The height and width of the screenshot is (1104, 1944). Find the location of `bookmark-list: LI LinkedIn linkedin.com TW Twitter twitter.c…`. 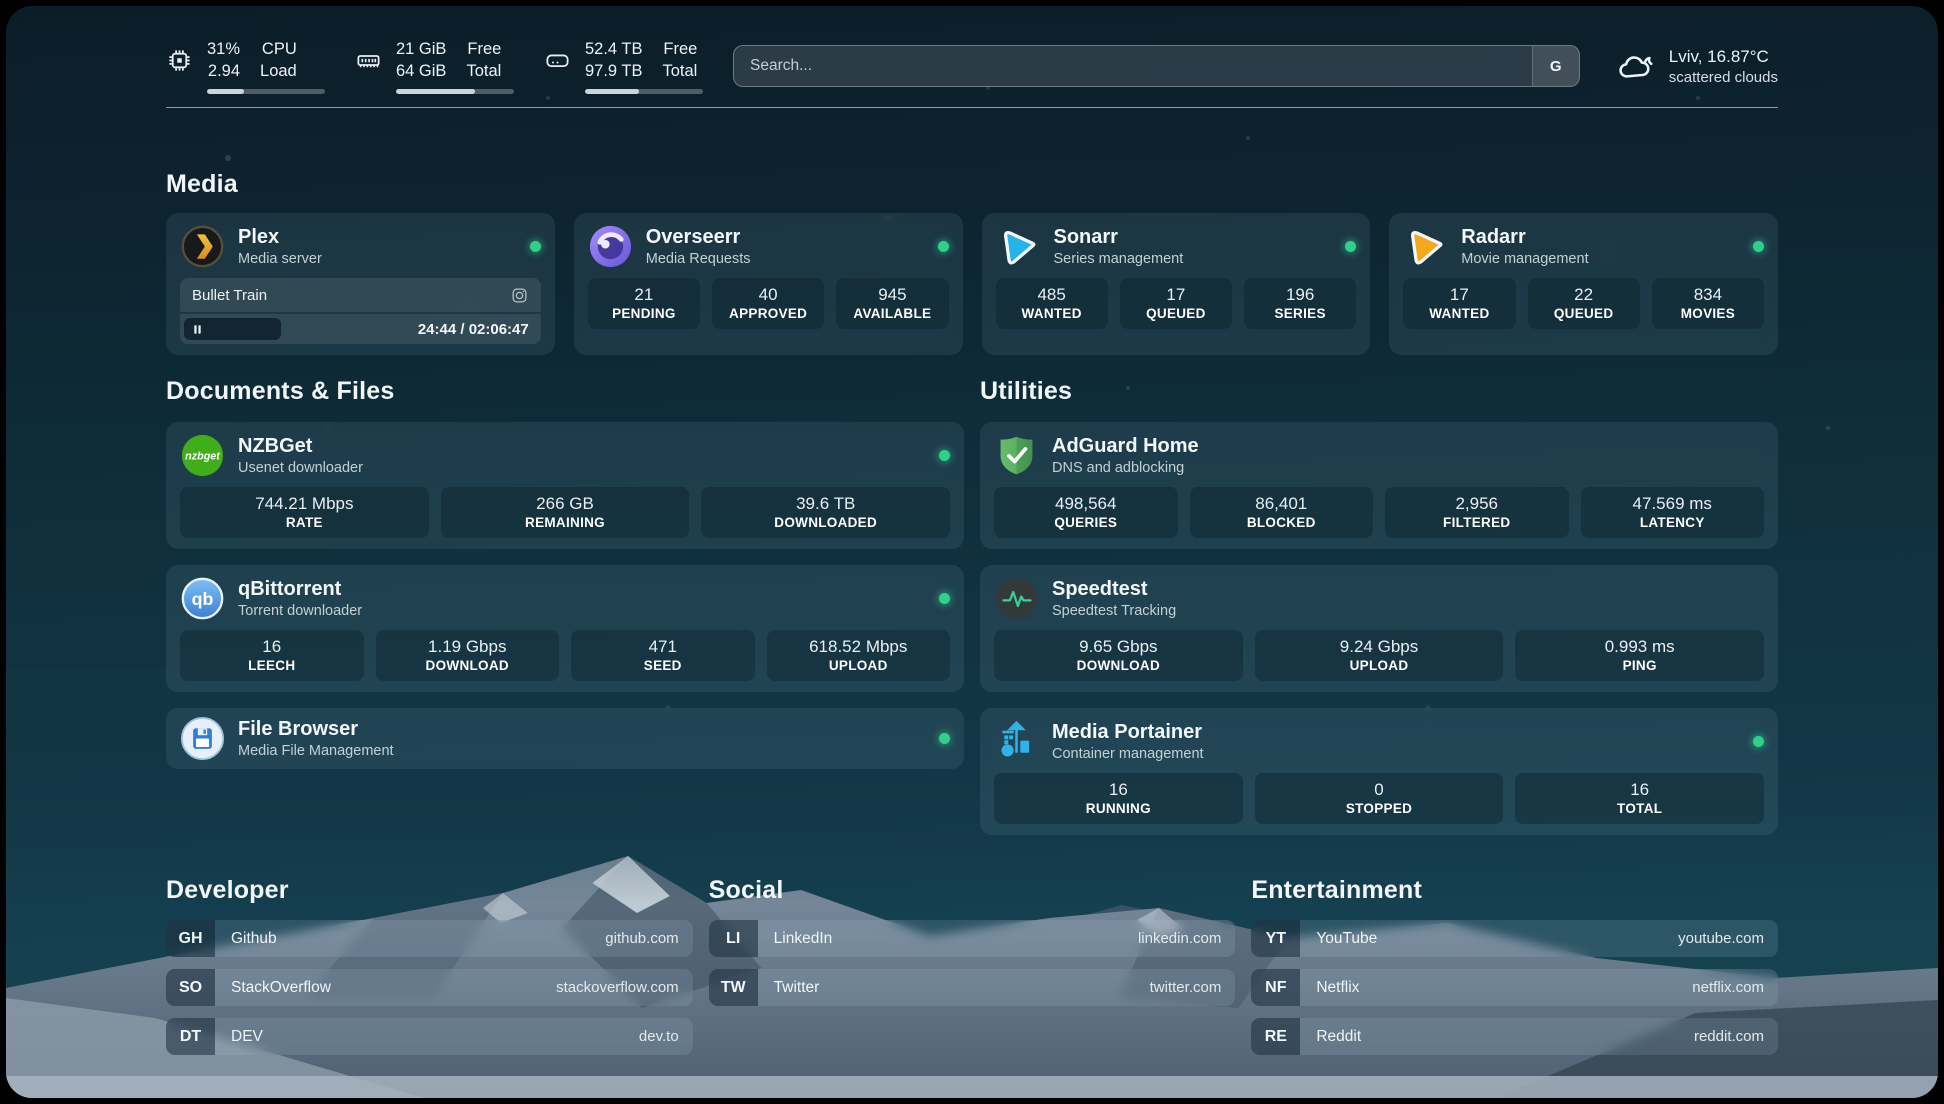

bookmark-list: LI LinkedIn linkedin.com TW Twitter twitter.c… is located at coordinates (972, 963).